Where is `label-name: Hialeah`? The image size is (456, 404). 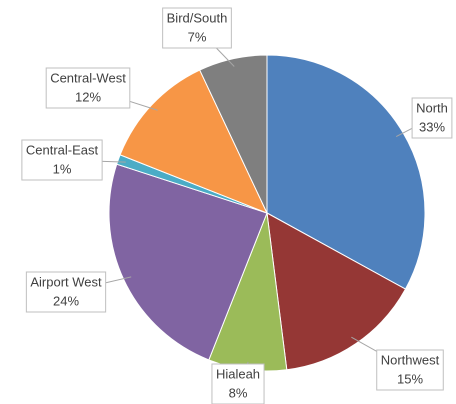 label-name: Hialeah is located at coordinates (238, 373).